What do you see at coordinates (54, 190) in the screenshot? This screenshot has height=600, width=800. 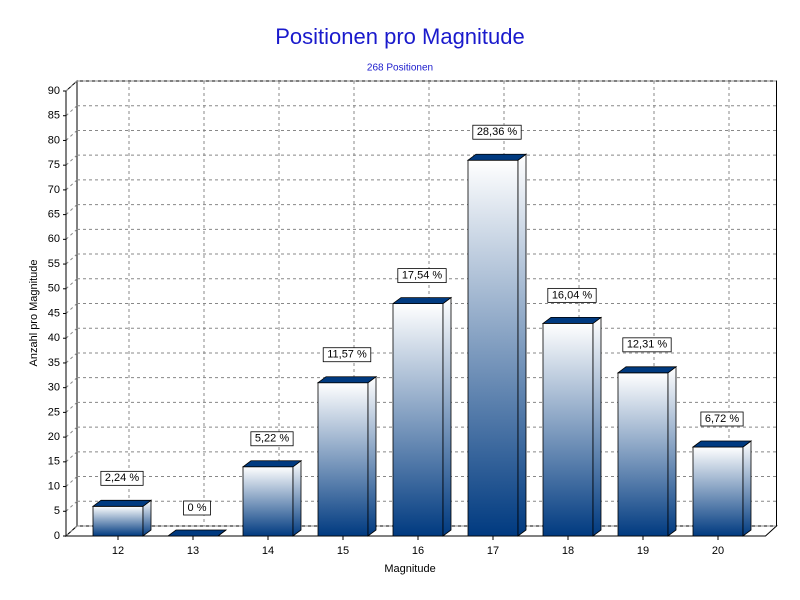 I see `y-tick-label: 70` at bounding box center [54, 190].